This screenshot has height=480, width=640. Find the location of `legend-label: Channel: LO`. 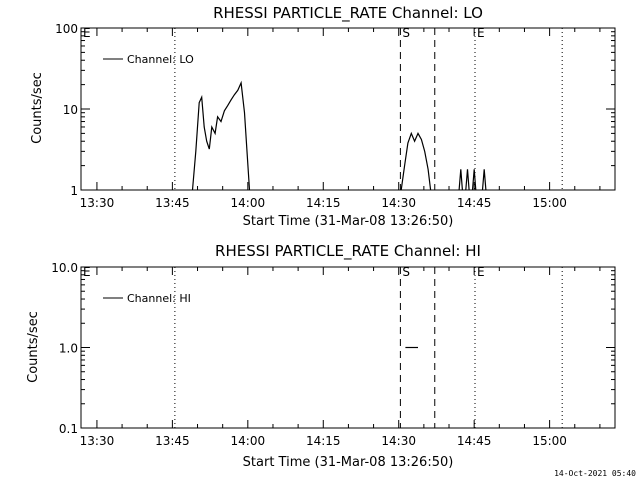

legend-label: Channel: LO is located at coordinates (160, 59).